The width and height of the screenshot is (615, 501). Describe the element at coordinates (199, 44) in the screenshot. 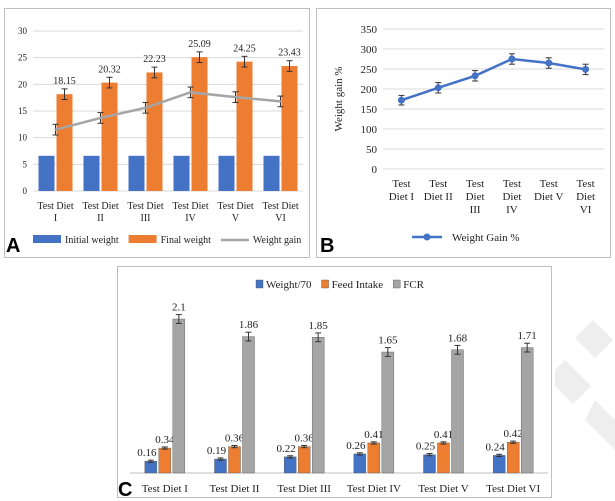

I see `data-label: 25.09` at that location.